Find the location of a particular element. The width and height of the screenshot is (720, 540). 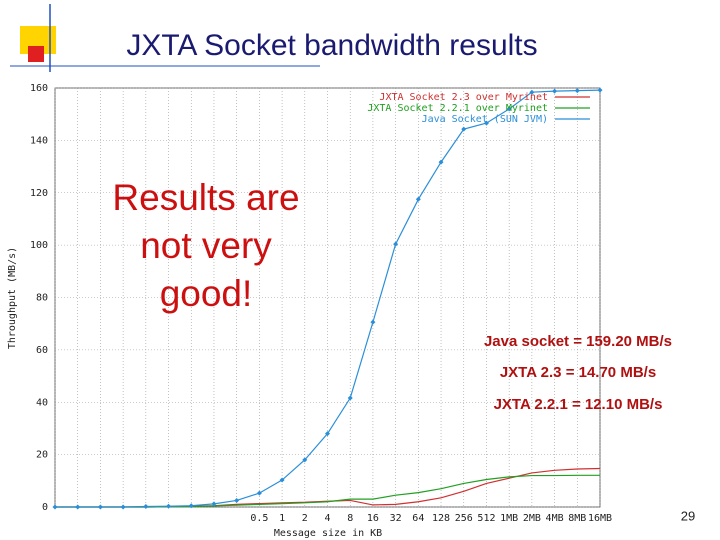

x-tick-label: 0.5 is located at coordinates (259, 518).